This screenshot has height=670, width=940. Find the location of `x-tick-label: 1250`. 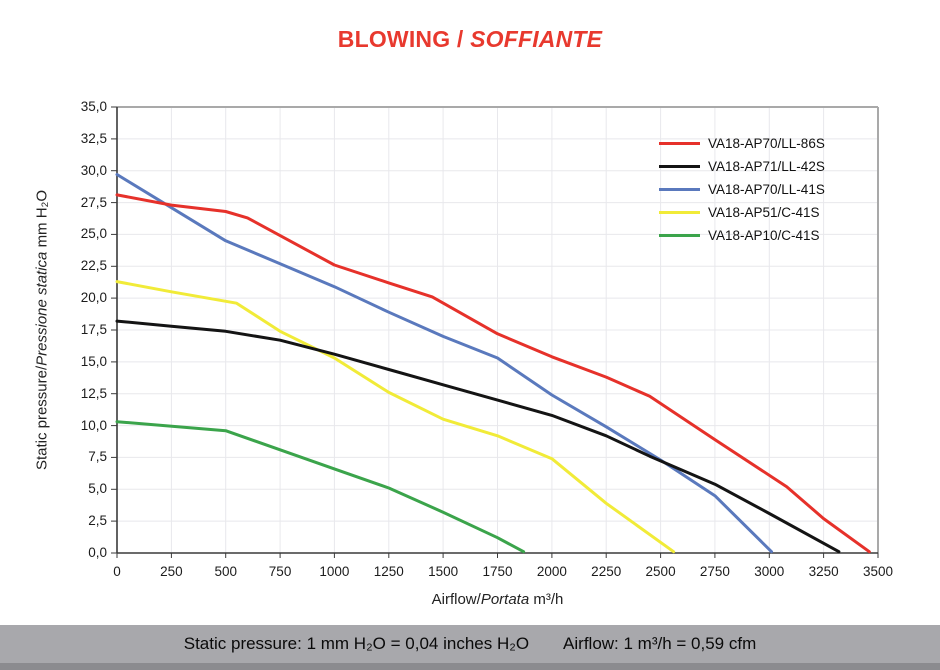

x-tick-label: 1250 is located at coordinates (388, 571).